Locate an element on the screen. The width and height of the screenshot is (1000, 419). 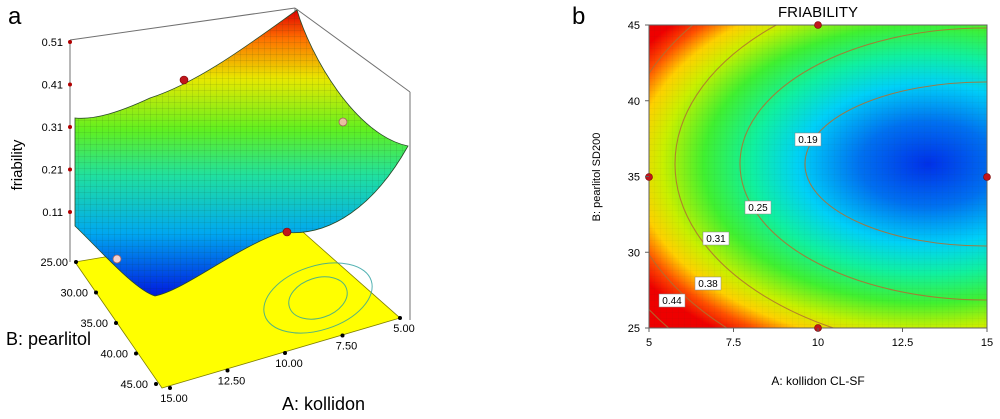
pearlitol-axis: 25.00 30.00 35.00 40.00 45.00 is located at coordinates (99, 324).